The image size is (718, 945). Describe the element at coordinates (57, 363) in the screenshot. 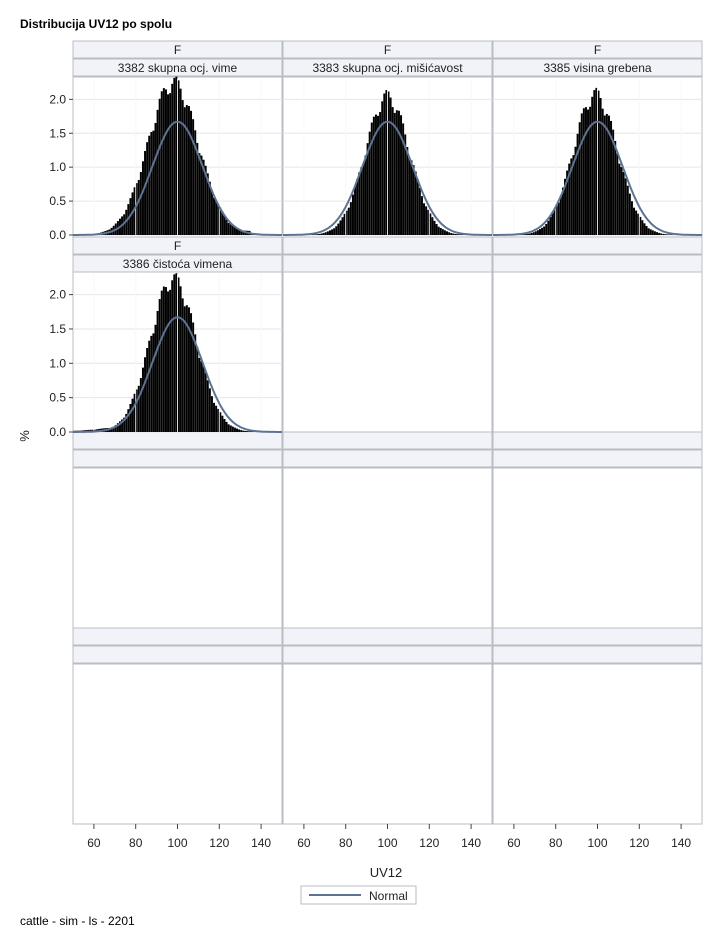

I see `y-tick-label: 1.0` at that location.